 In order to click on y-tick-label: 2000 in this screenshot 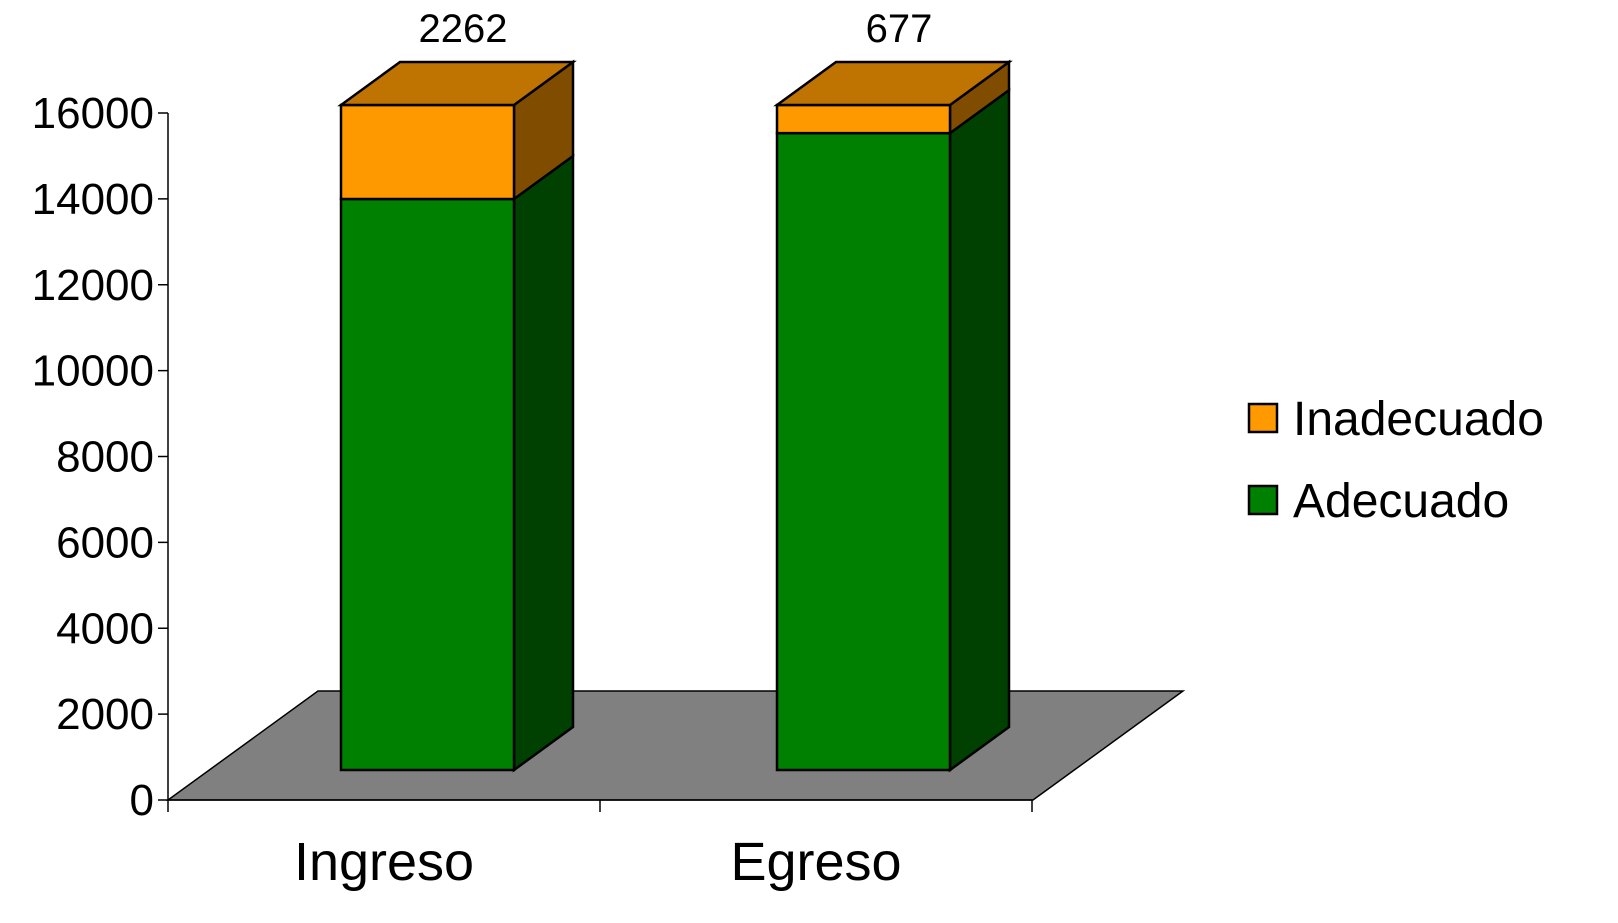, I will do `click(105, 714)`.